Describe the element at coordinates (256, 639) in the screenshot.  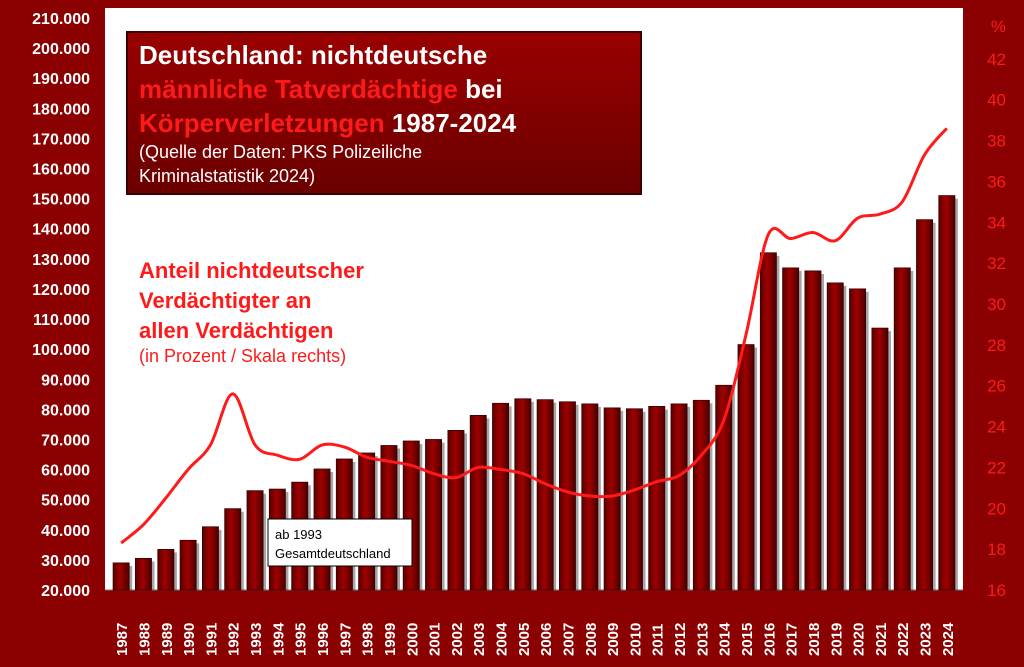
I see `x-tick-label: 1993` at that location.